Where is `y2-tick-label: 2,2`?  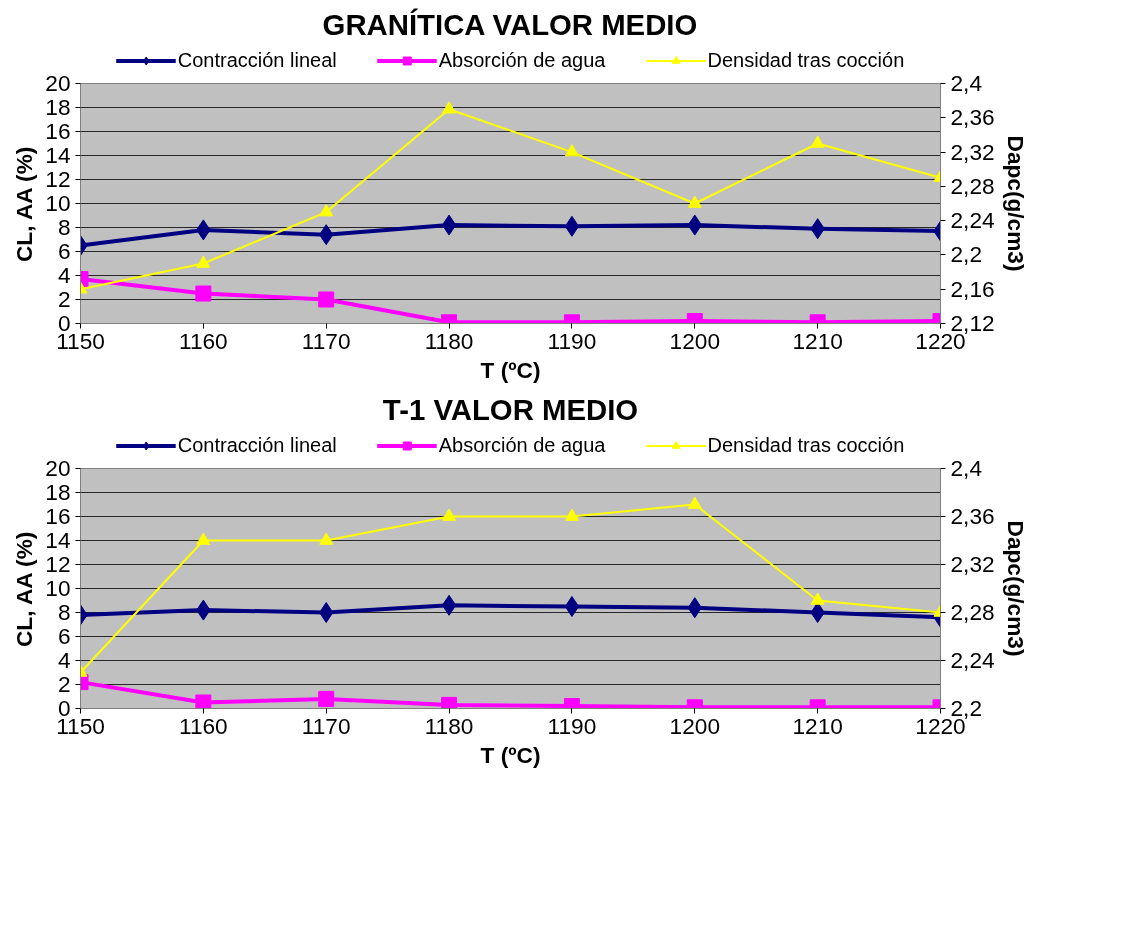 y2-tick-label: 2,2 is located at coordinates (966, 254).